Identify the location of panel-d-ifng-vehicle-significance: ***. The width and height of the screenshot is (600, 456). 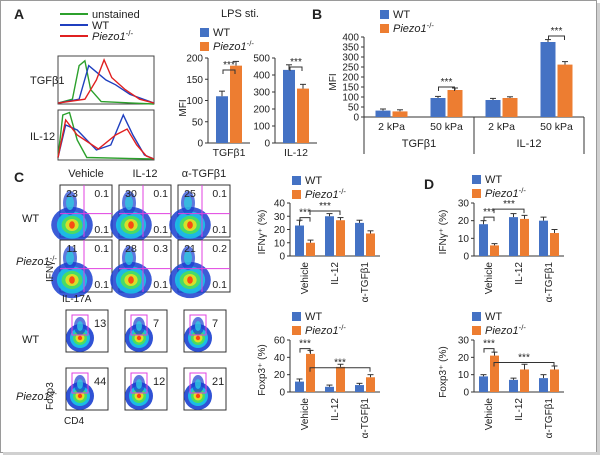
(489, 212).